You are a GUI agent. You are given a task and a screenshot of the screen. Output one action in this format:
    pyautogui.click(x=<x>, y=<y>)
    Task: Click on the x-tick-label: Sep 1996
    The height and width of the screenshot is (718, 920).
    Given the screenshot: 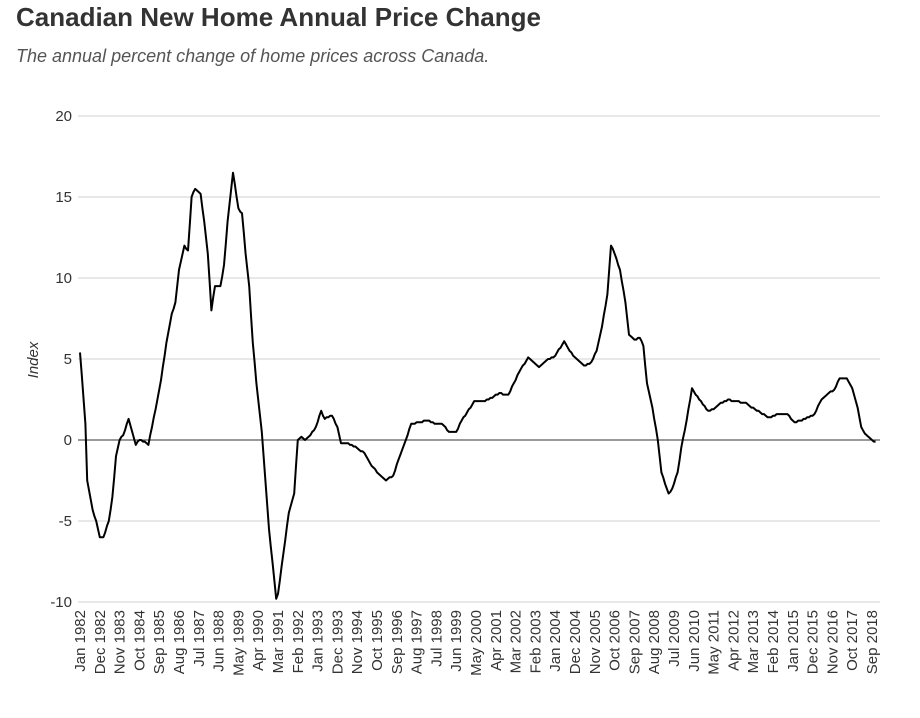 What is the action you would take?
    pyautogui.click(x=397, y=642)
    